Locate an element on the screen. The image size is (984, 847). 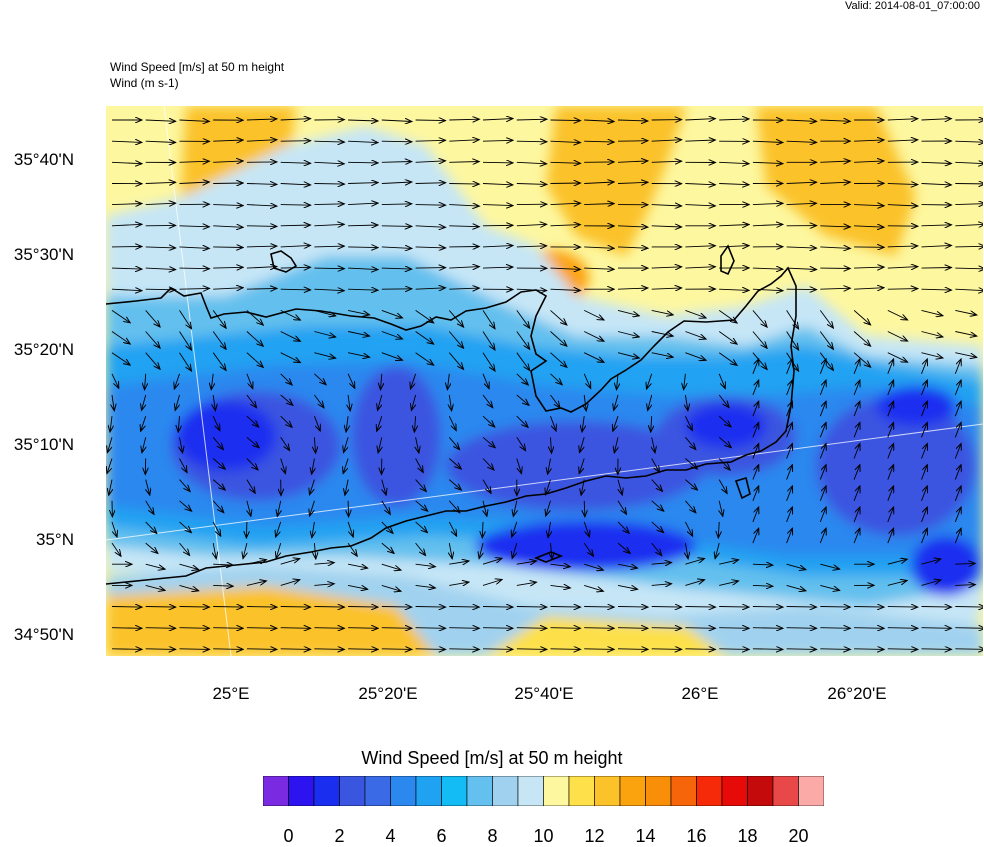
colorbar-tick-label: 20 is located at coordinates (799, 836).